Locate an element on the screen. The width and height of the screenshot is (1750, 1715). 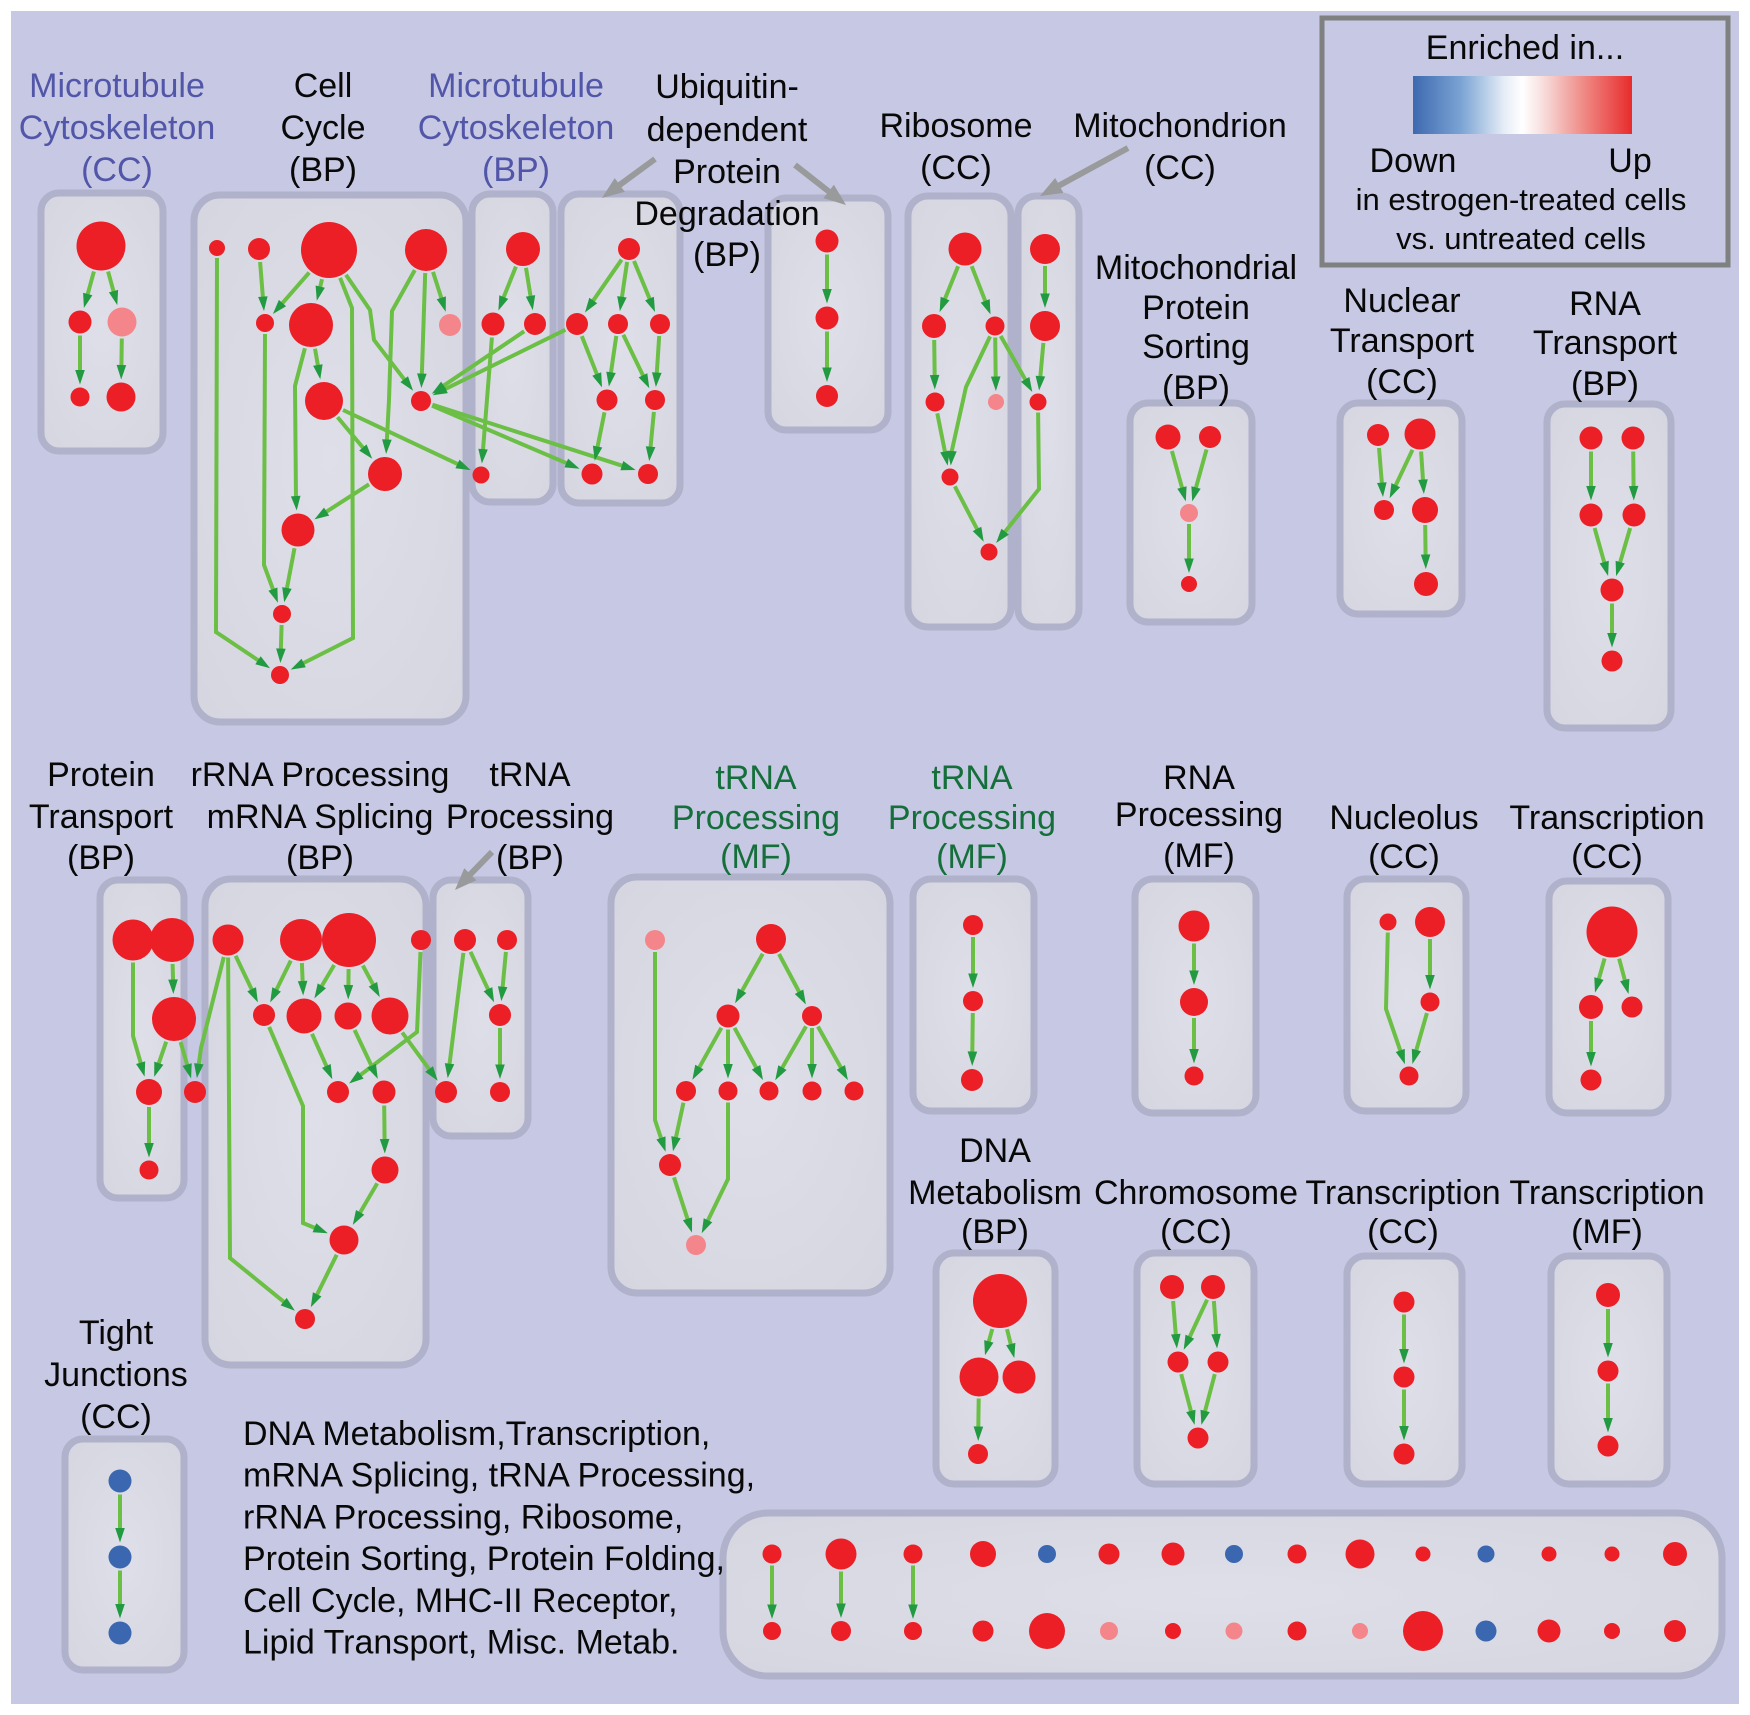
svg-text: Up is located at coordinates (1629, 161).